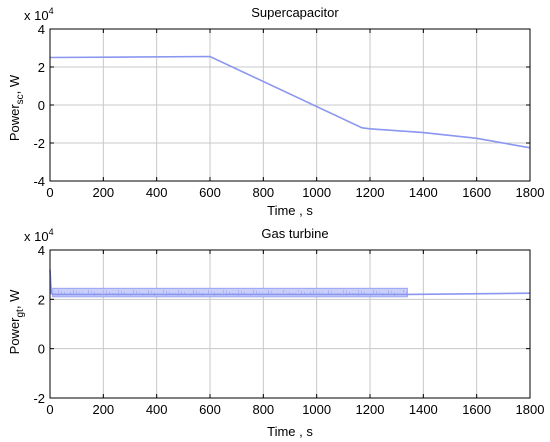 The image size is (550, 442). I want to click on y-tick-label: -4, so click(39, 181).